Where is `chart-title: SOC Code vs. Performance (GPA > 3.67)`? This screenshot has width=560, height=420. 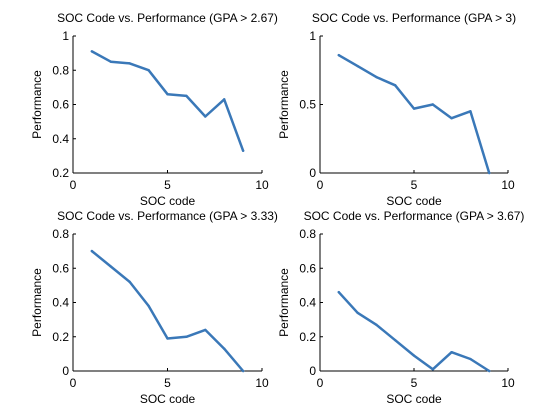
chart-title: SOC Code vs. Performance (GPA > 3.67) is located at coordinates (414, 216).